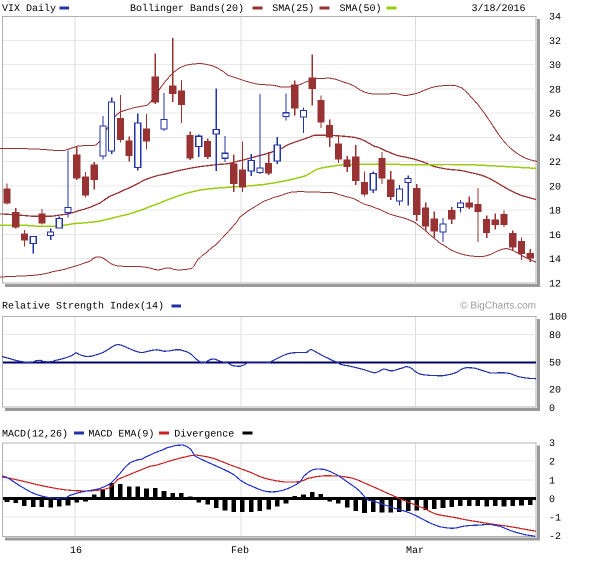 The image size is (614, 569). I want to click on svg-text: 3, so click(552, 444).